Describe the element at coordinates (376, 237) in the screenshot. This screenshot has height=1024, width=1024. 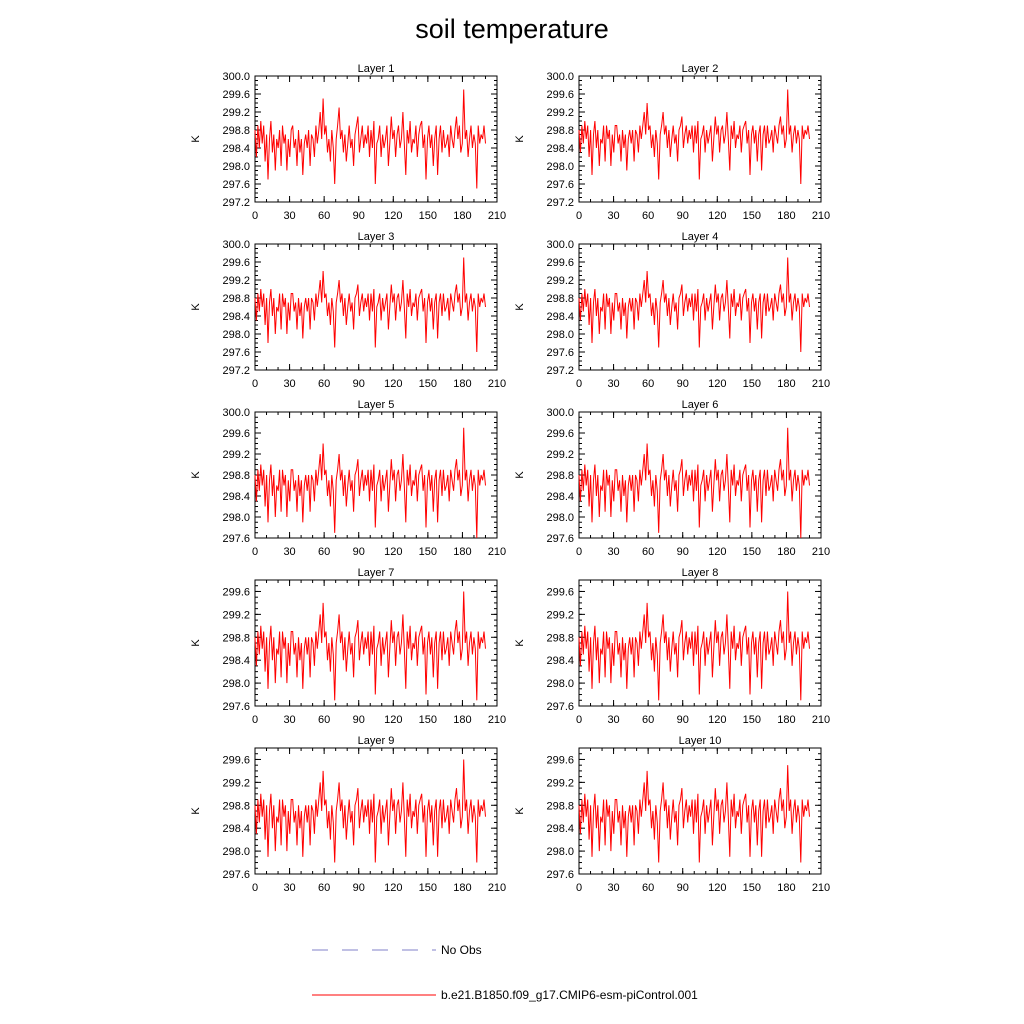
I see `panel-title: Layer 3` at that location.